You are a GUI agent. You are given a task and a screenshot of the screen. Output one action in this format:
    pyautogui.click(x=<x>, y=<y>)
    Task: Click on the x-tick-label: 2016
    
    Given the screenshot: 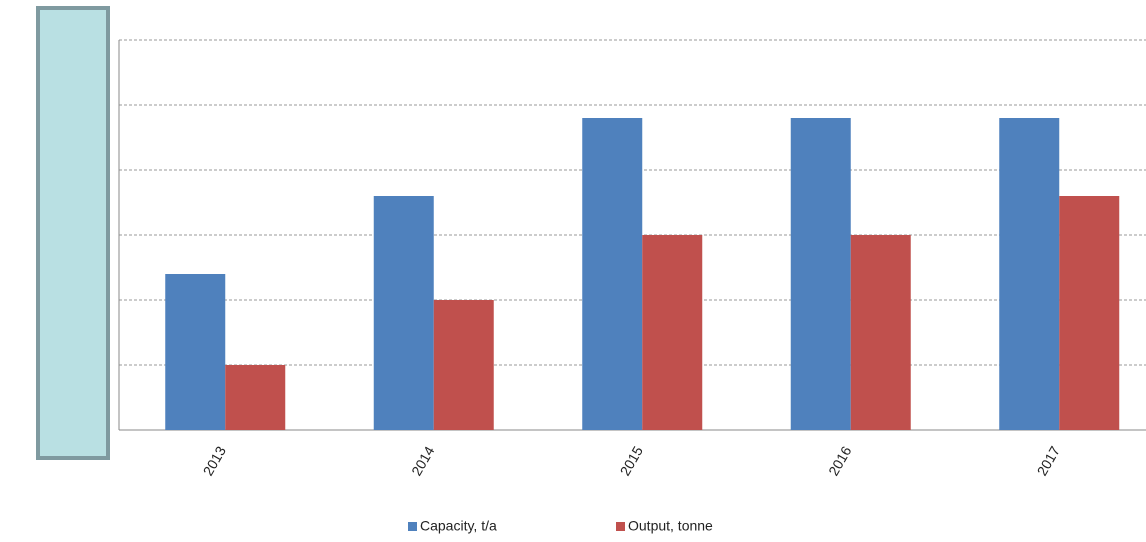 What is the action you would take?
    pyautogui.click(x=840, y=460)
    